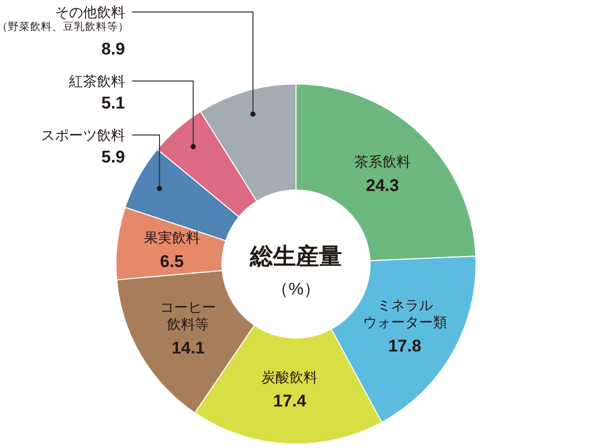 This screenshot has height=448, width=594. I want to click on data-label: 17.4, so click(290, 400).